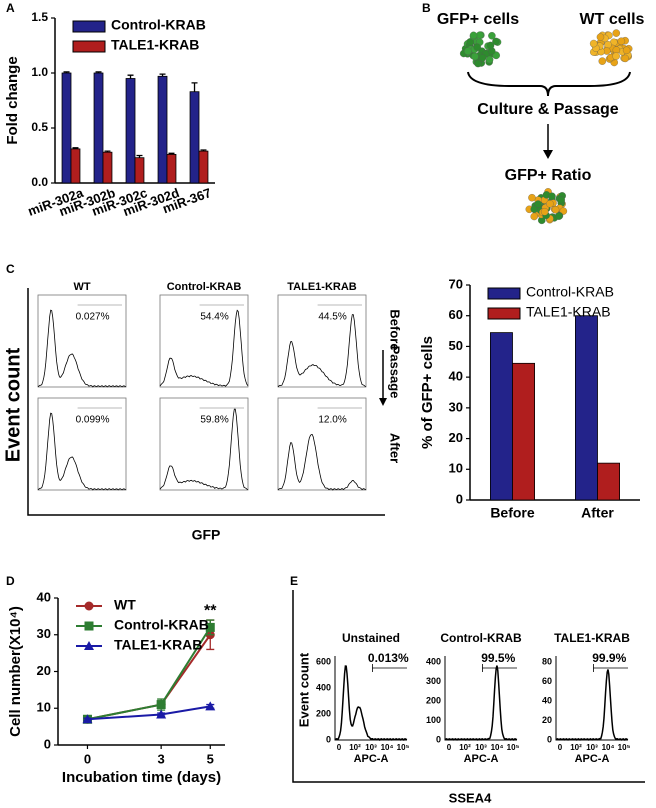  What do you see at coordinates (39, 182) in the screenshot?
I see `y-tick-label: 0.0` at bounding box center [39, 182].